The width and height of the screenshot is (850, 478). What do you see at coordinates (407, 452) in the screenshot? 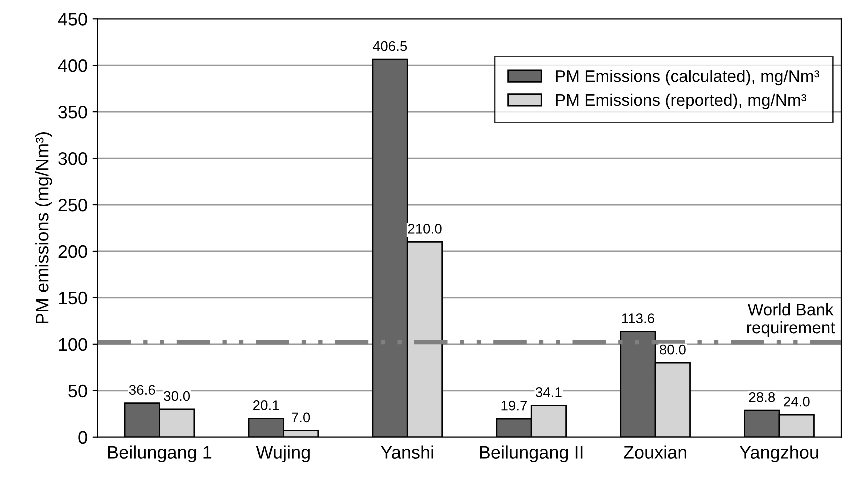
I see `x-tick-label: Yanshi` at bounding box center [407, 452].